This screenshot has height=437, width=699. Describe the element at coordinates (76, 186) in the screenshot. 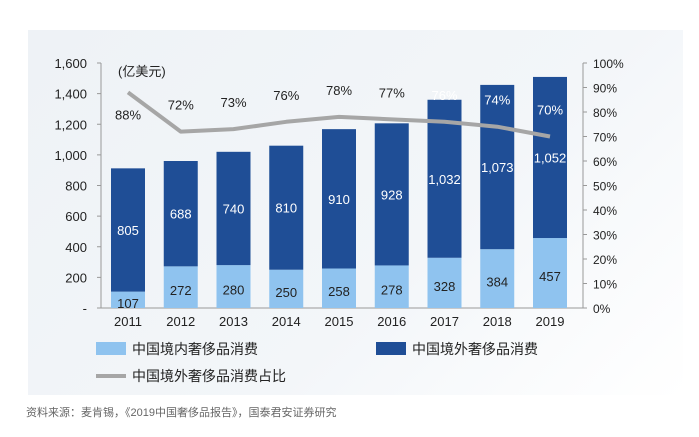

I see `left-tick-label: 800` at that location.